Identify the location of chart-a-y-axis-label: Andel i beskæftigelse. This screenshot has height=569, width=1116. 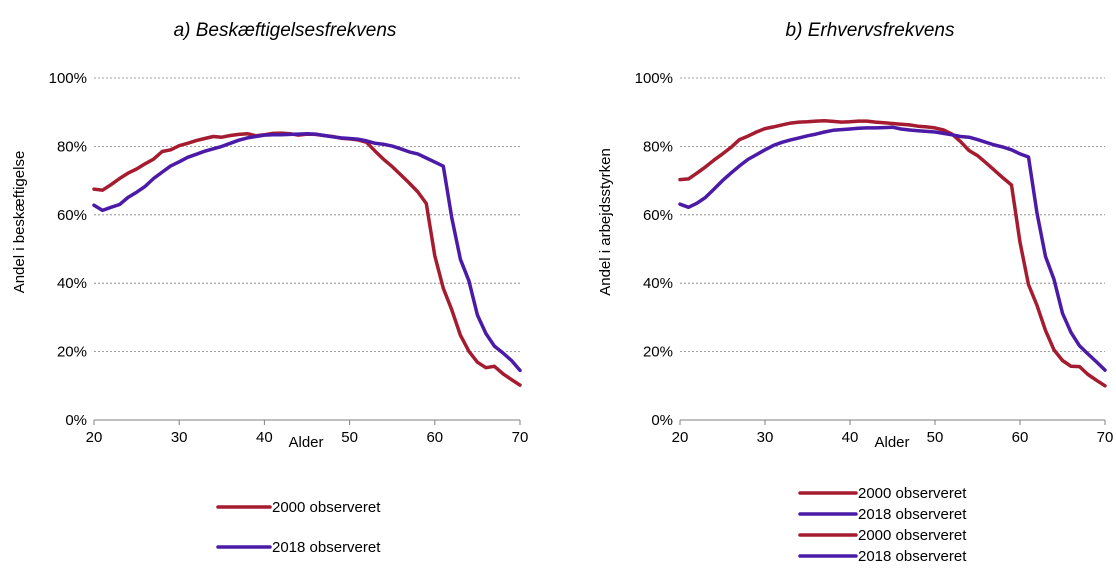
(19, 222).